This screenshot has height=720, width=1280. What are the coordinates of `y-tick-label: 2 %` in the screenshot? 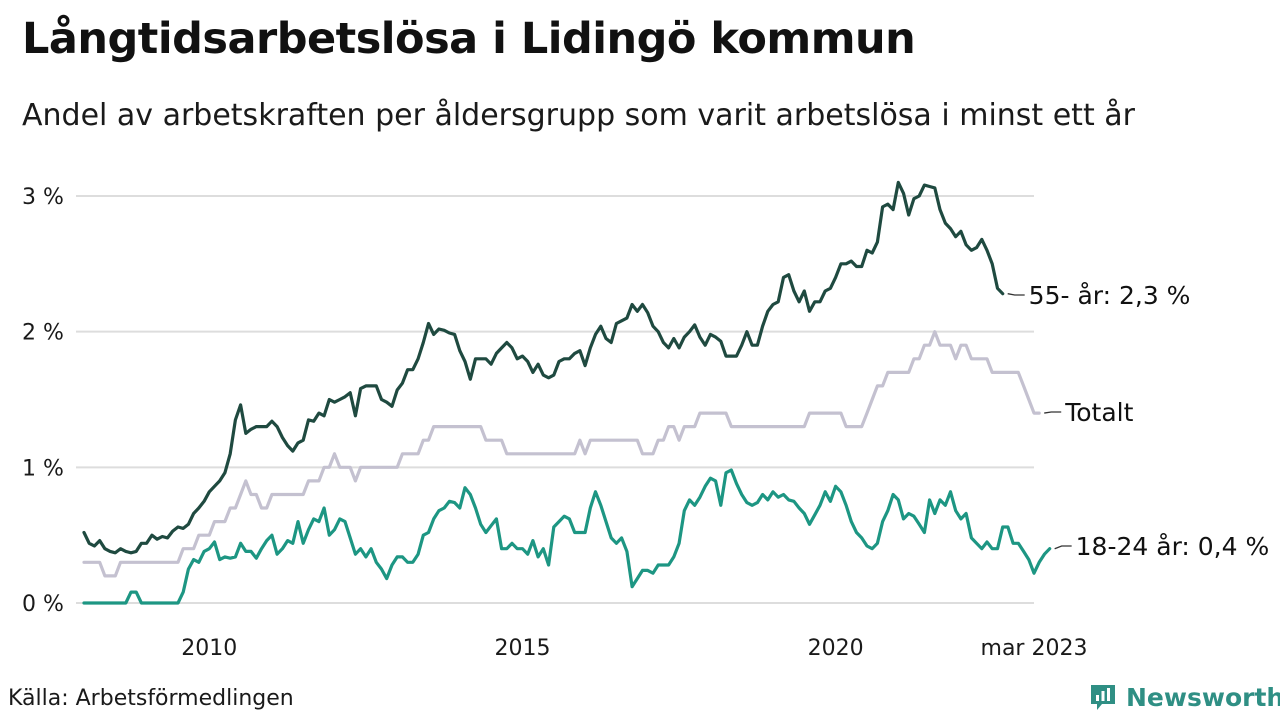 It's located at (43, 333).